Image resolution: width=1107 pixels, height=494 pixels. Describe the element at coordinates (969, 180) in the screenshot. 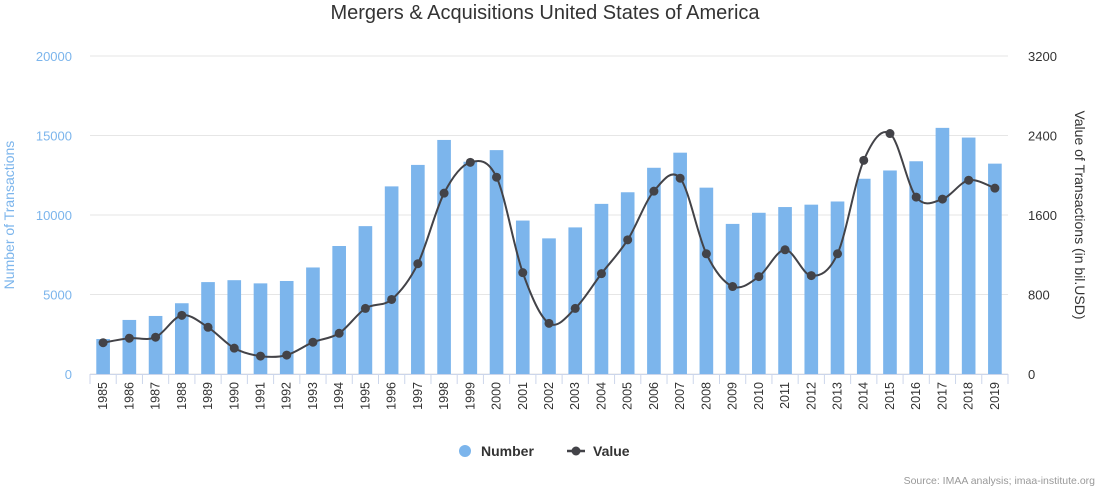

I see `value-point-2018` at that location.